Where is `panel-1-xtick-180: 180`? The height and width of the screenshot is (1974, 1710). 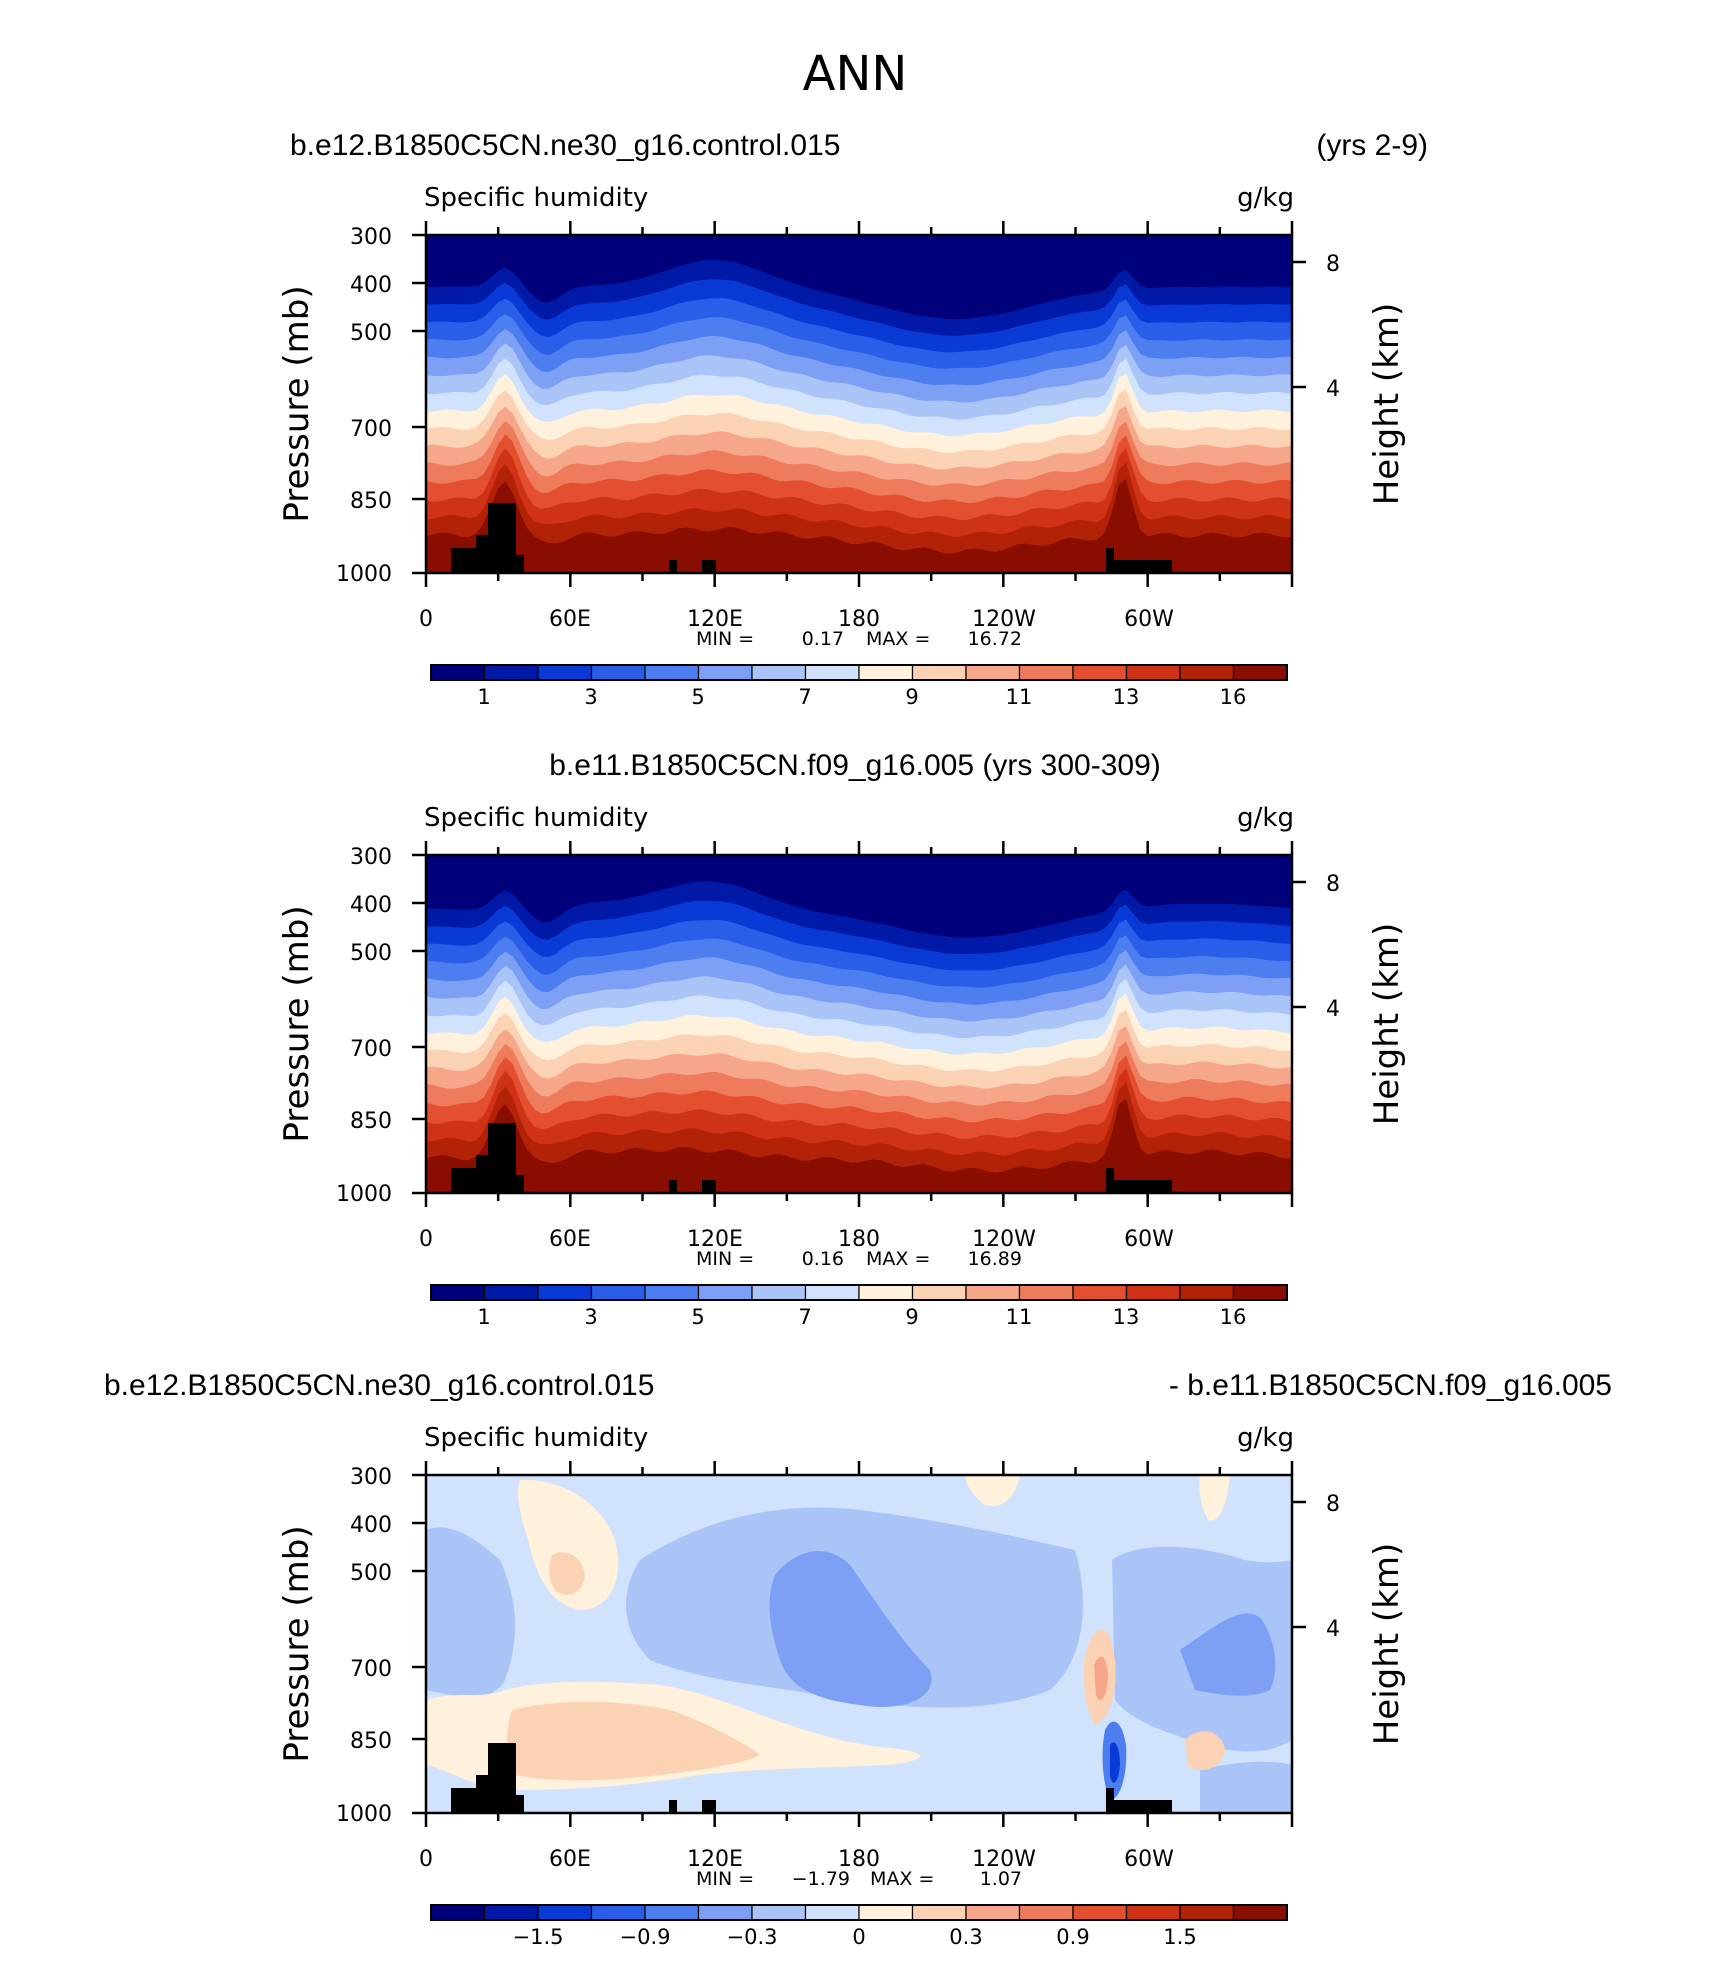 panel-1-xtick-180: 180 is located at coordinates (859, 619).